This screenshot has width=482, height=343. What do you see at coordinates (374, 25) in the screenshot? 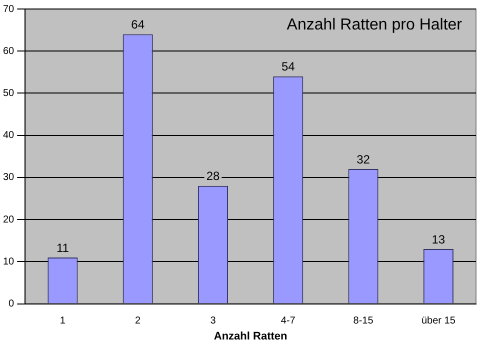
I see `chart-title: Anzahl Ratten pro Halter` at bounding box center [374, 25].